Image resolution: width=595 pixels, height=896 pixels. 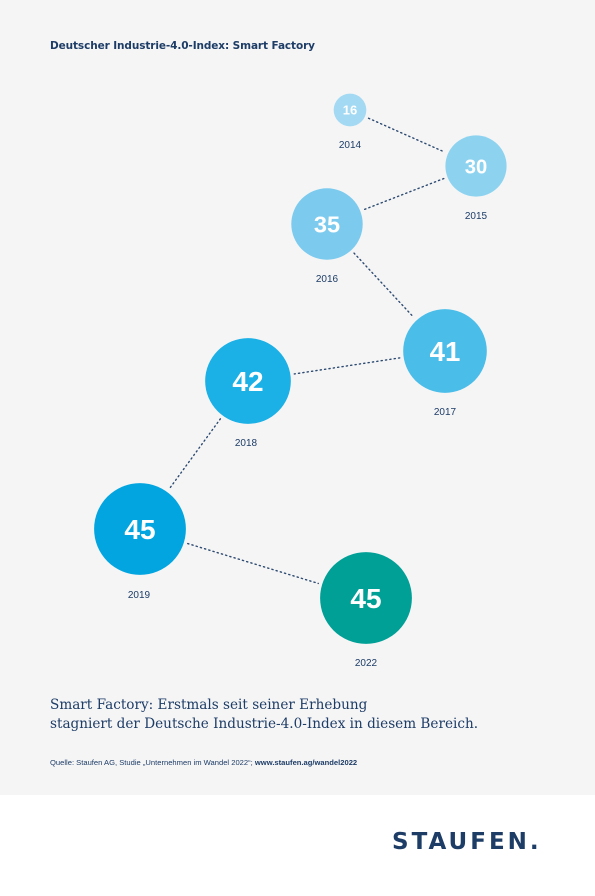 I want to click on bubble-2014, so click(x=350, y=110).